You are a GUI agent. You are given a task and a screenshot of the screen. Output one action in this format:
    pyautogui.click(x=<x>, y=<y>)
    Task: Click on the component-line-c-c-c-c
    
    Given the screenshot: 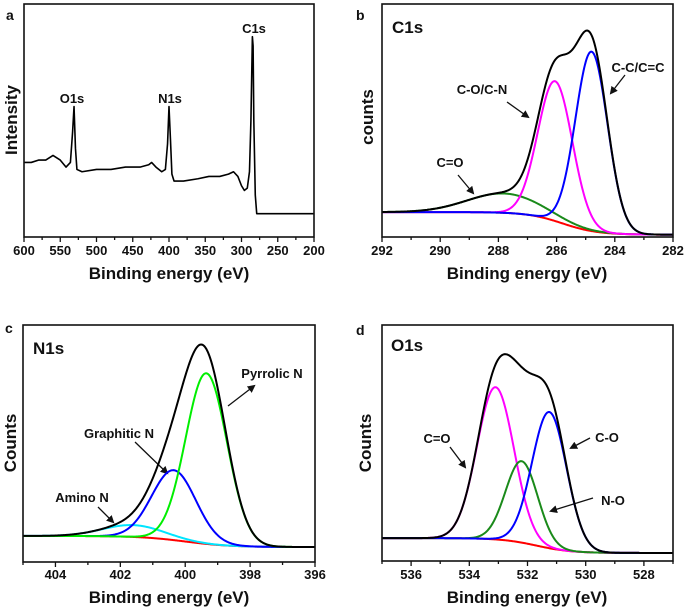 What is the action you would take?
    pyautogui.click(x=527, y=143)
    